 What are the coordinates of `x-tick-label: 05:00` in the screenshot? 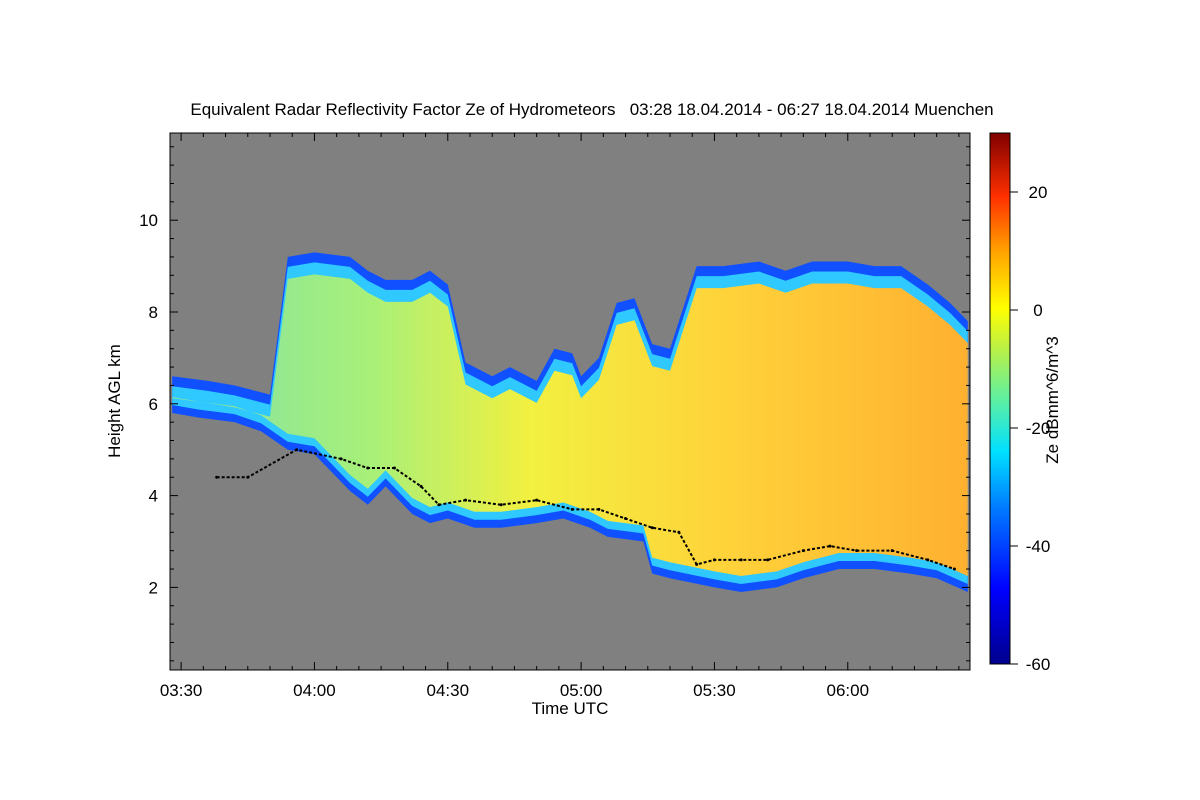 It's located at (581, 690).